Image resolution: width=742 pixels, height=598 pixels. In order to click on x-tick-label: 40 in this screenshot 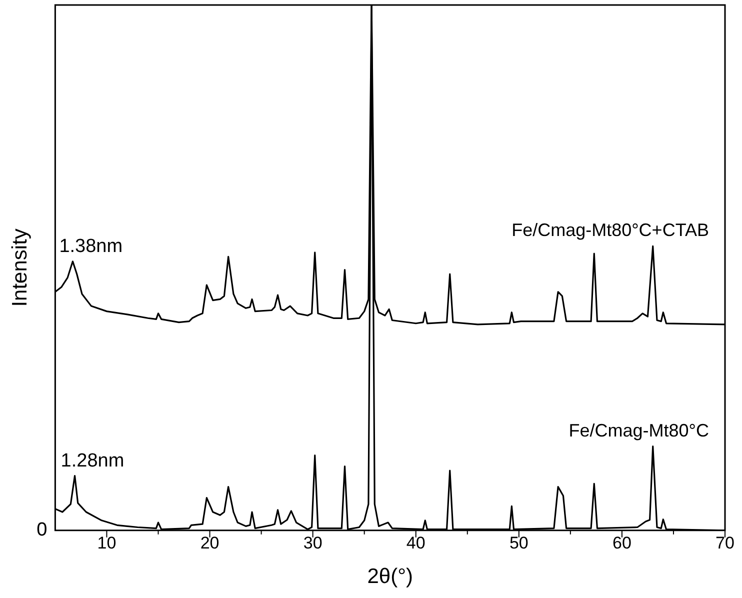, I will do `click(416, 542)`.